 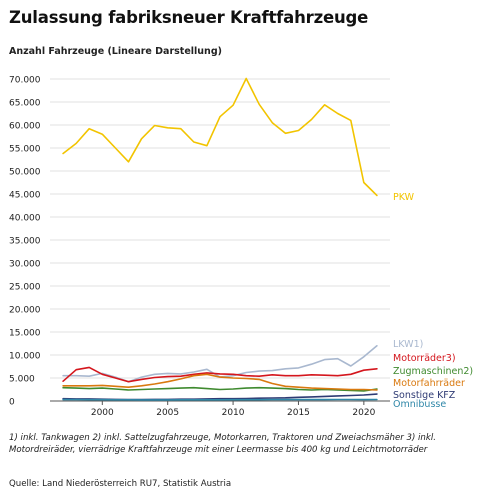 What do you see at coordinates (25, 334) in the screenshot?
I see `y-tick-label: 15.000` at bounding box center [25, 334].